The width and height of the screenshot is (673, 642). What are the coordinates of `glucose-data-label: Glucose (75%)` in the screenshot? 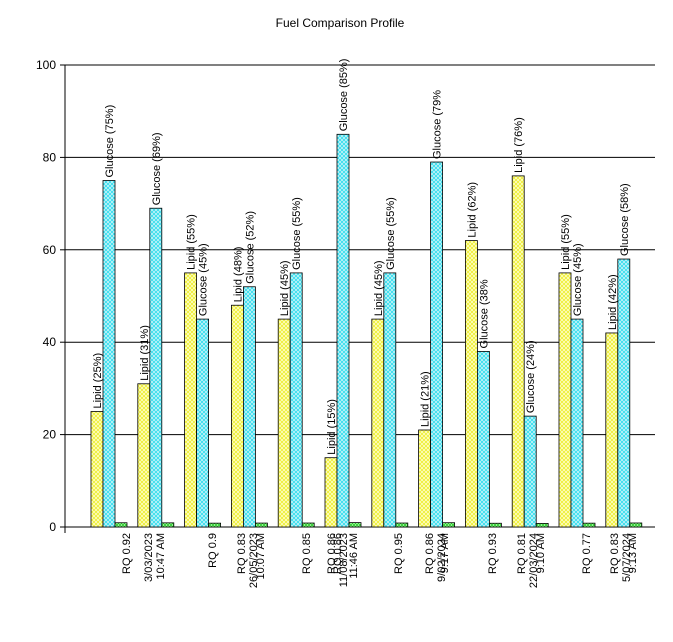 It's located at (110, 141).